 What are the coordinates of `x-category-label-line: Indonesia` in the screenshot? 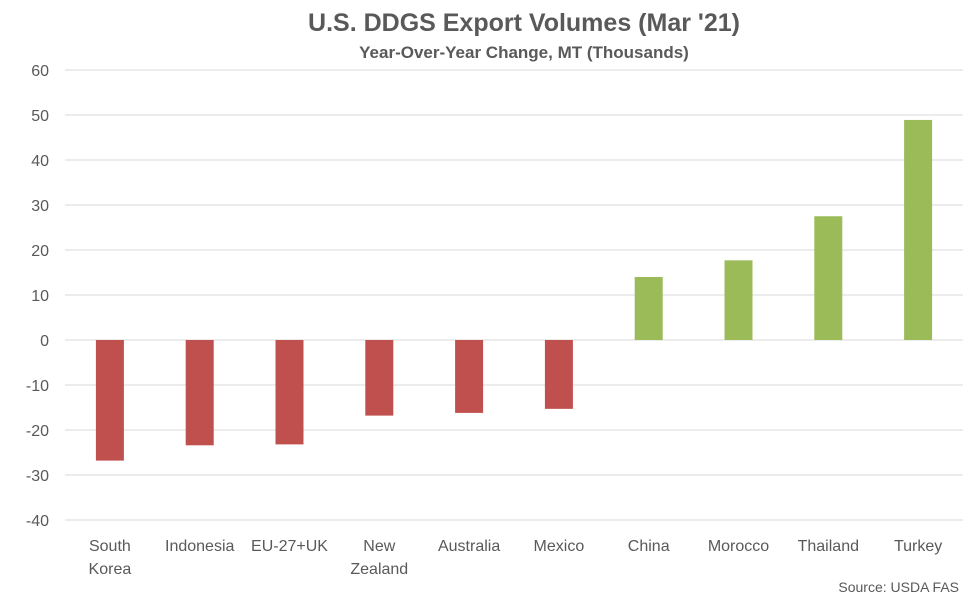 It's located at (199, 546).